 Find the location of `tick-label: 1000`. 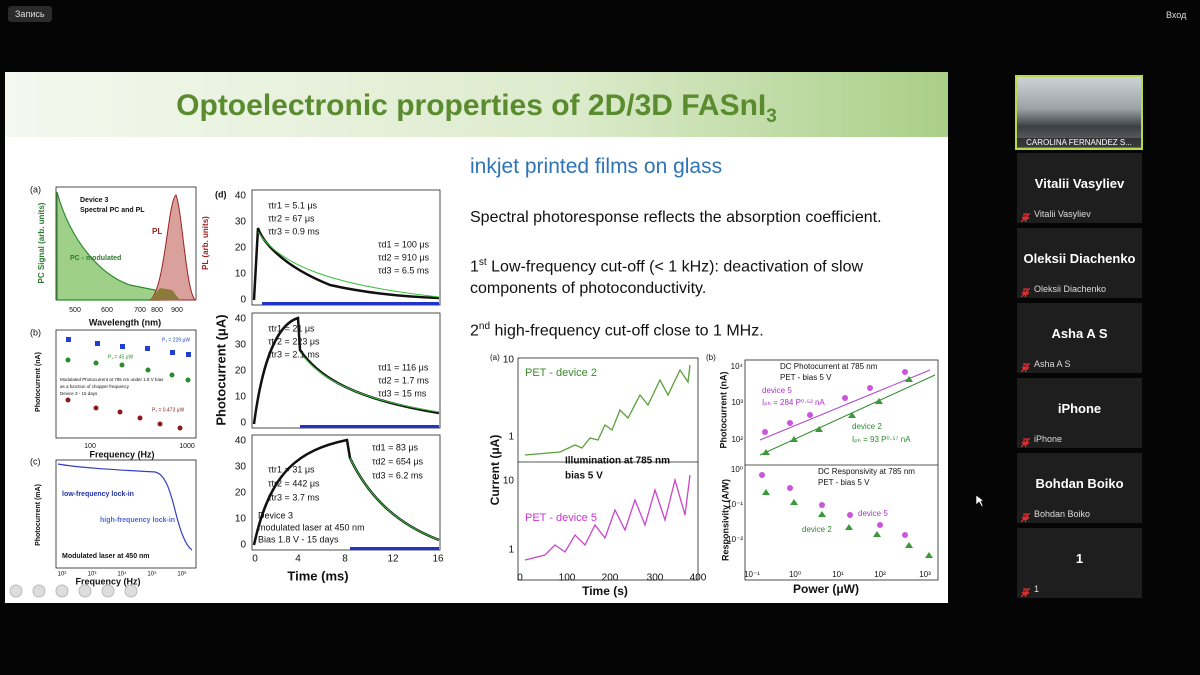

tick-label: 1000 is located at coordinates (187, 446).